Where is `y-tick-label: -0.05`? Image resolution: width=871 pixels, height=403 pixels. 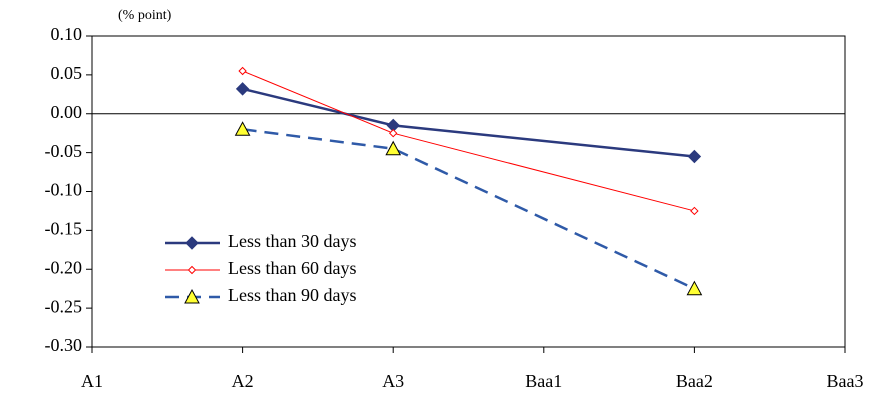 y-tick-label: -0.05 is located at coordinates (64, 151).